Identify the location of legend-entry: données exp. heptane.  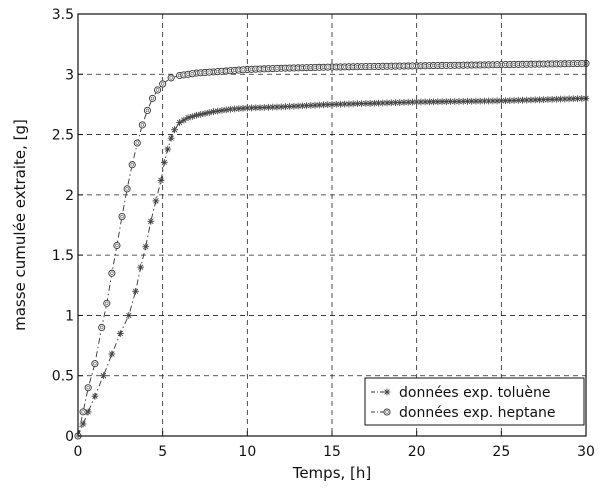
(463, 413).